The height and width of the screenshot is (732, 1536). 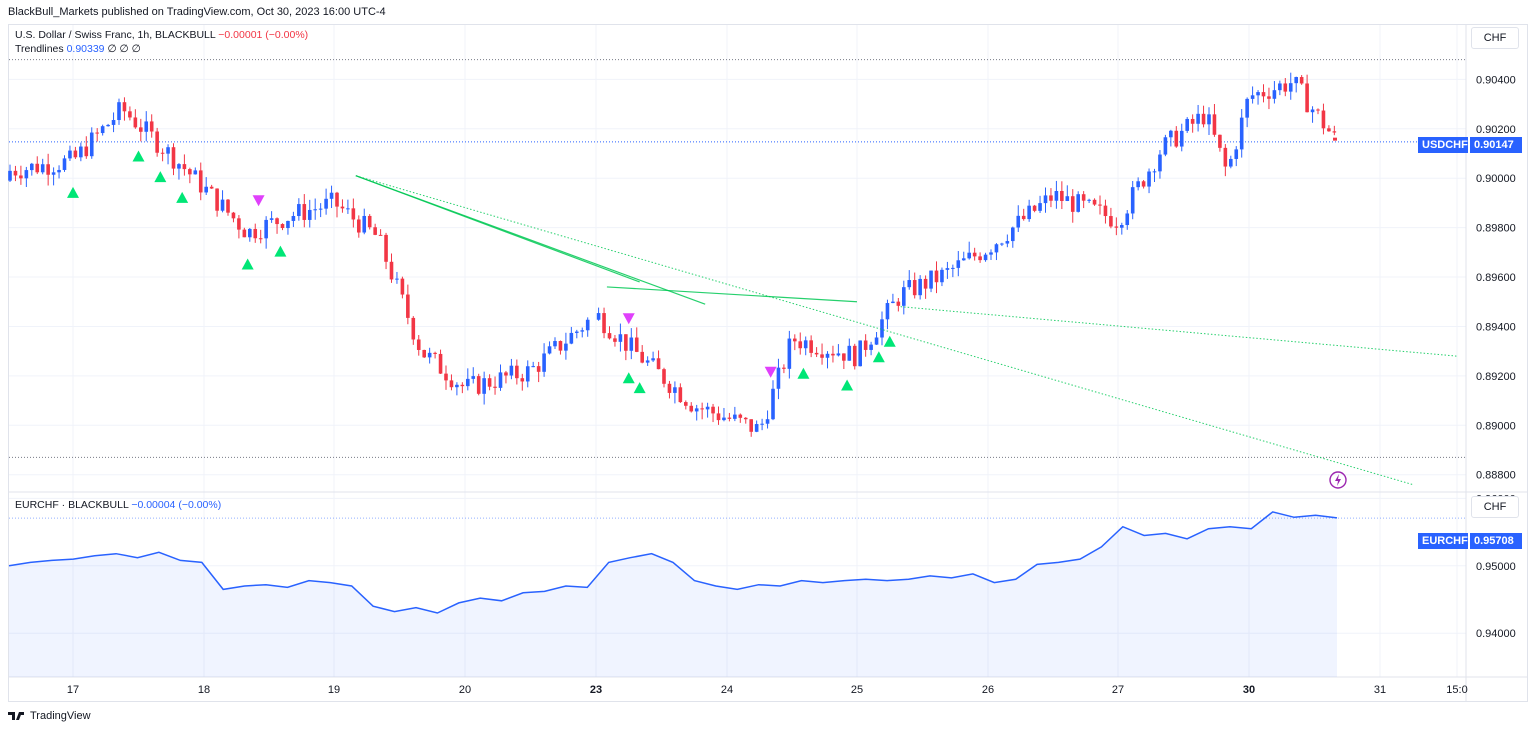 What do you see at coordinates (1495, 507) in the screenshot?
I see `sub-currency-button: CHF` at bounding box center [1495, 507].